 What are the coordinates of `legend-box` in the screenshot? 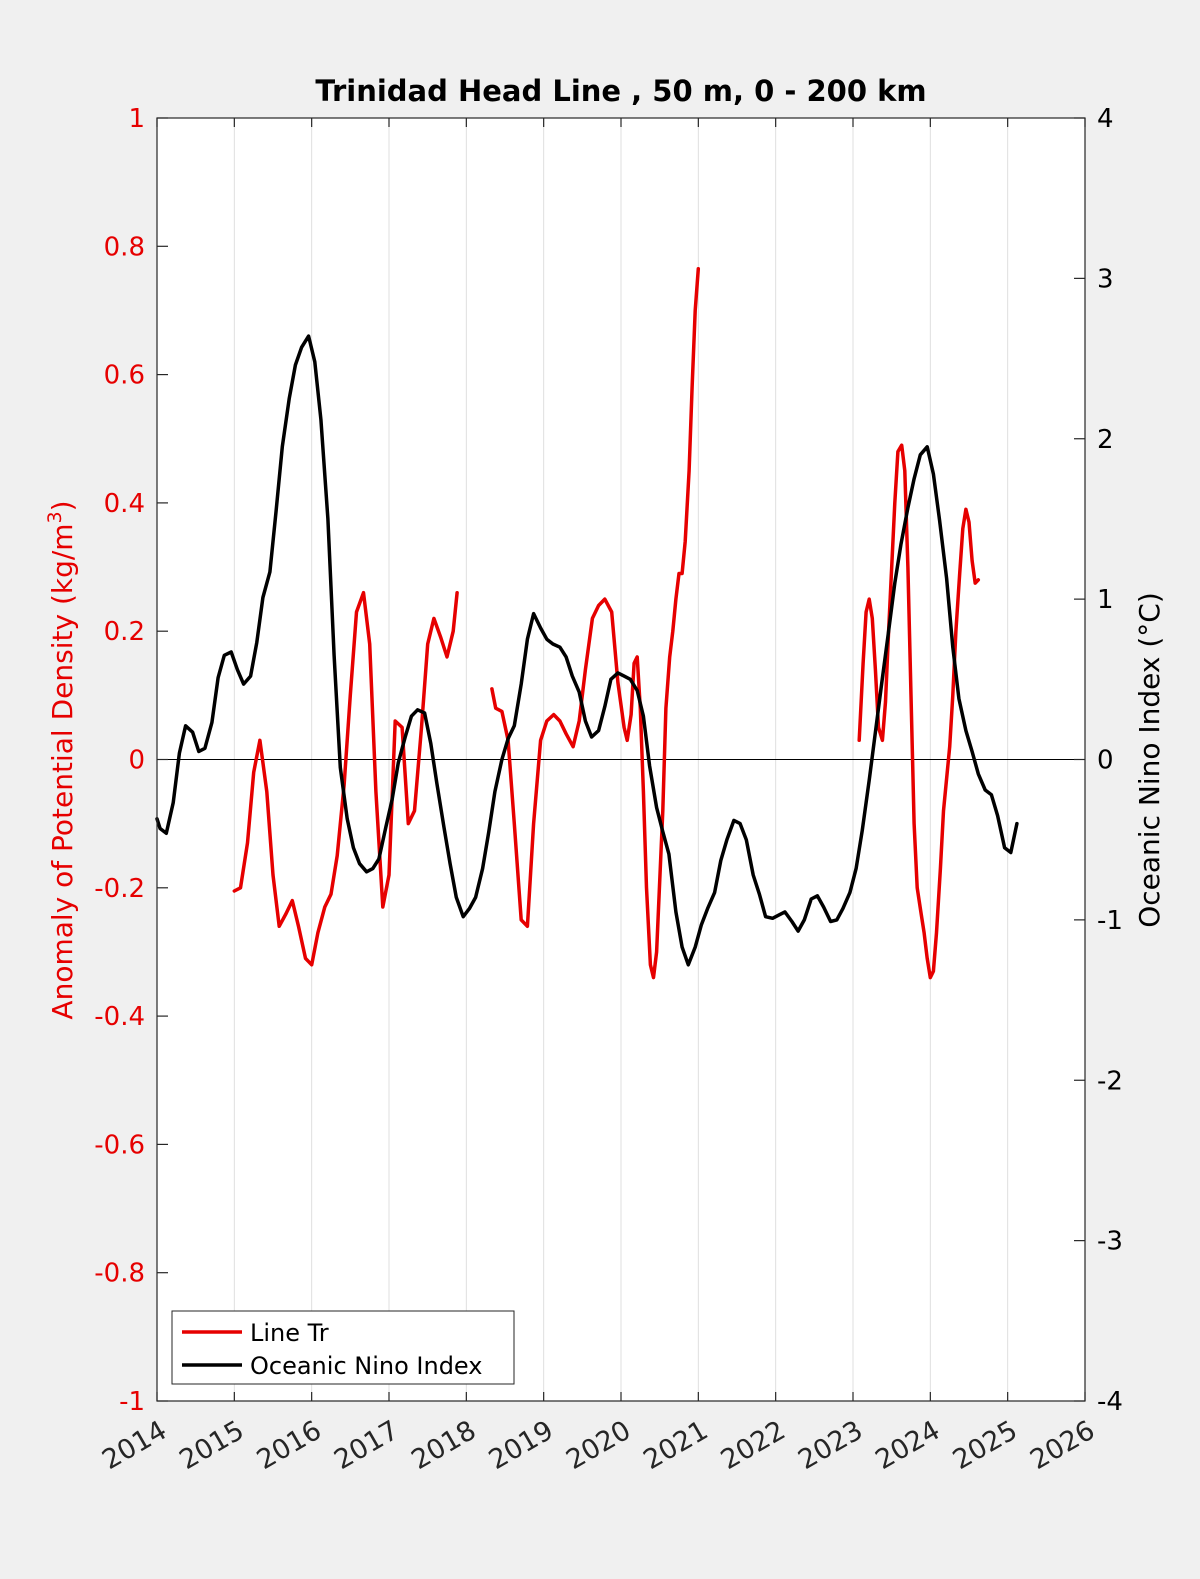 It's located at (343, 1347).